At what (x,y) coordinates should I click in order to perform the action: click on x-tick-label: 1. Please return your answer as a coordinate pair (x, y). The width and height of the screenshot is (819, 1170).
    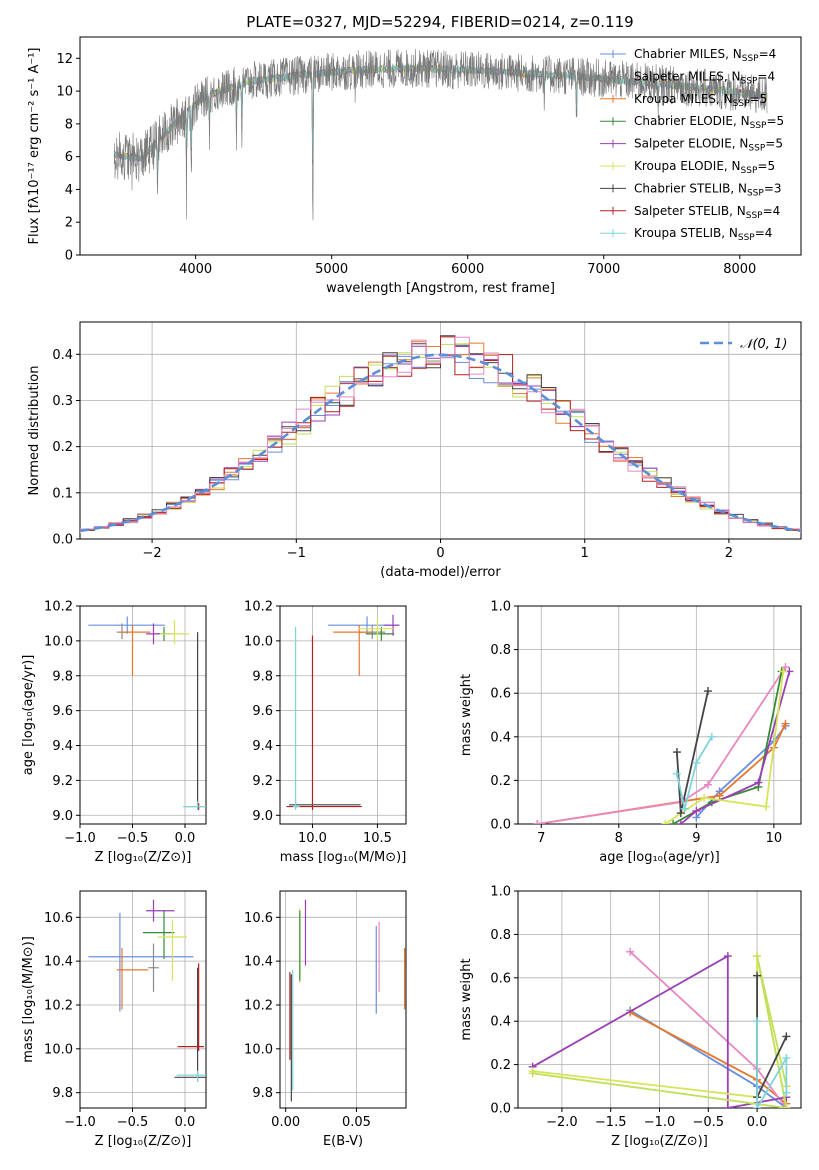
    Looking at the image, I should click on (585, 553).